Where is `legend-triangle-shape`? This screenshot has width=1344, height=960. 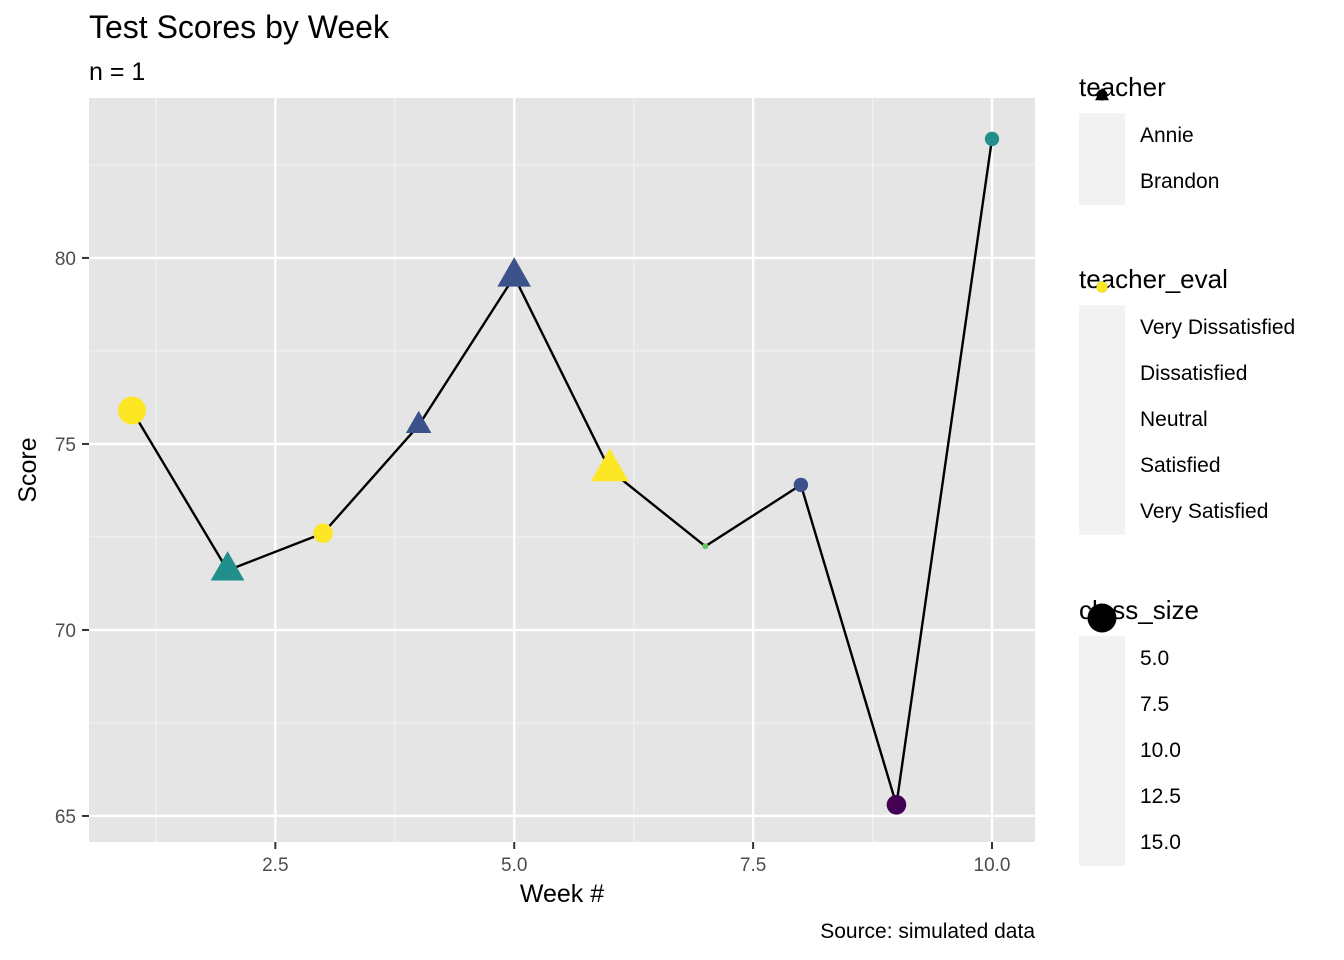
legend-triangle-shape is located at coordinates (1102, 94).